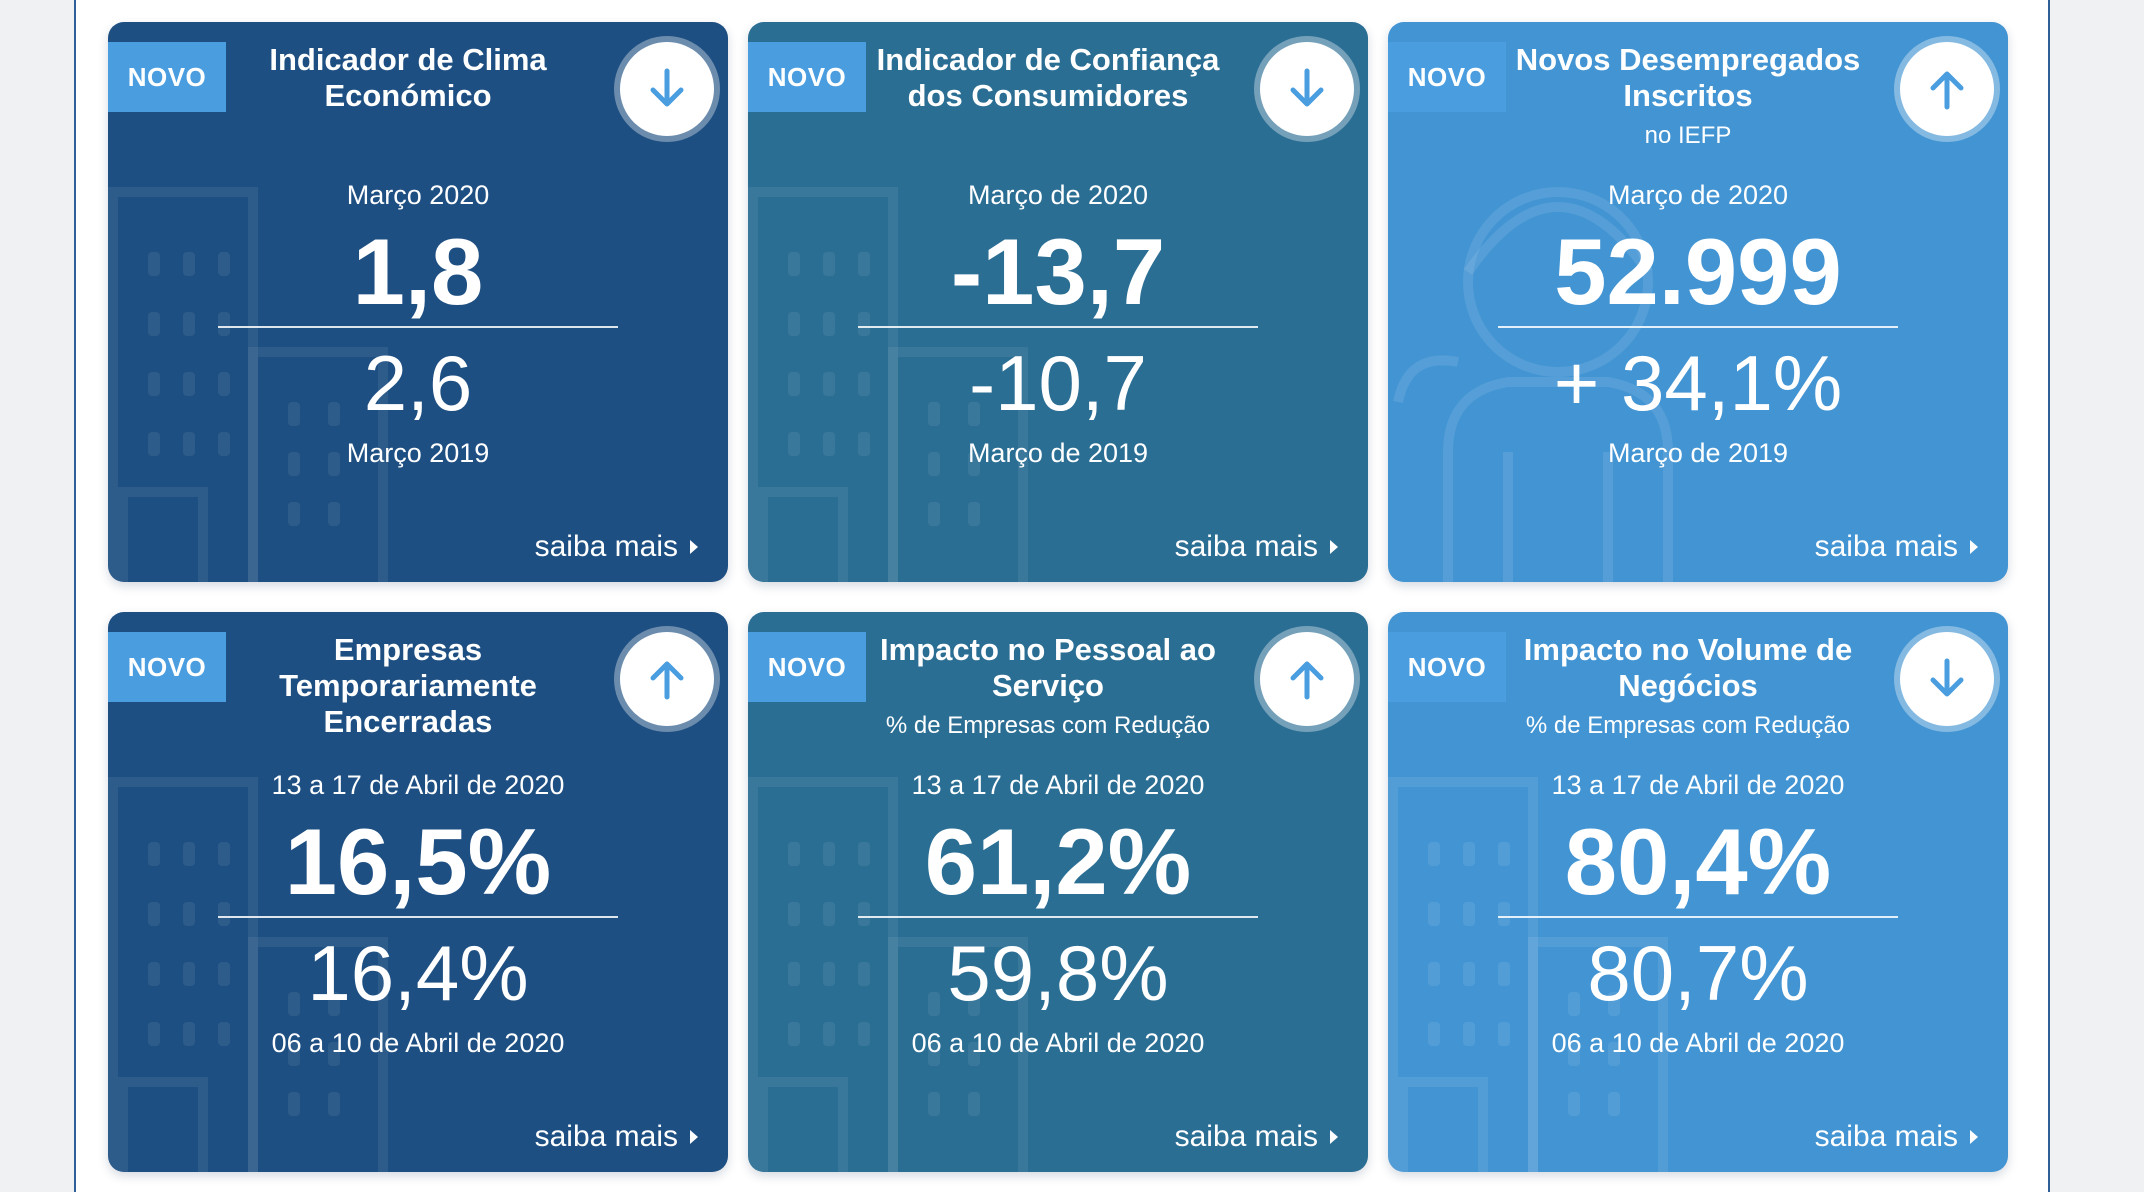 The image size is (2144, 1192). What do you see at coordinates (1048, 59) in the screenshot?
I see `card-title-line: Indicador de Confiança` at bounding box center [1048, 59].